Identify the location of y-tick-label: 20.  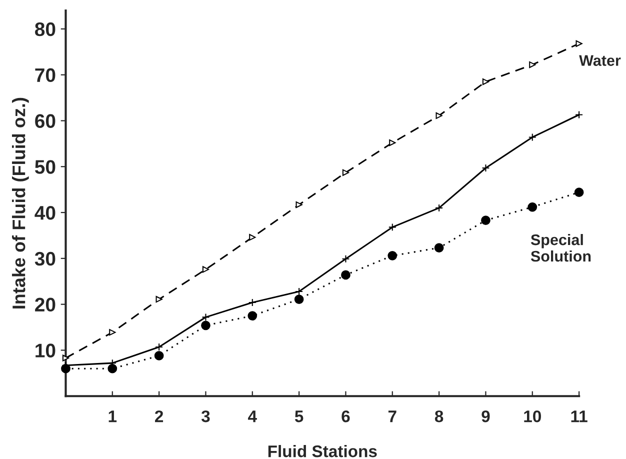
(45, 305).